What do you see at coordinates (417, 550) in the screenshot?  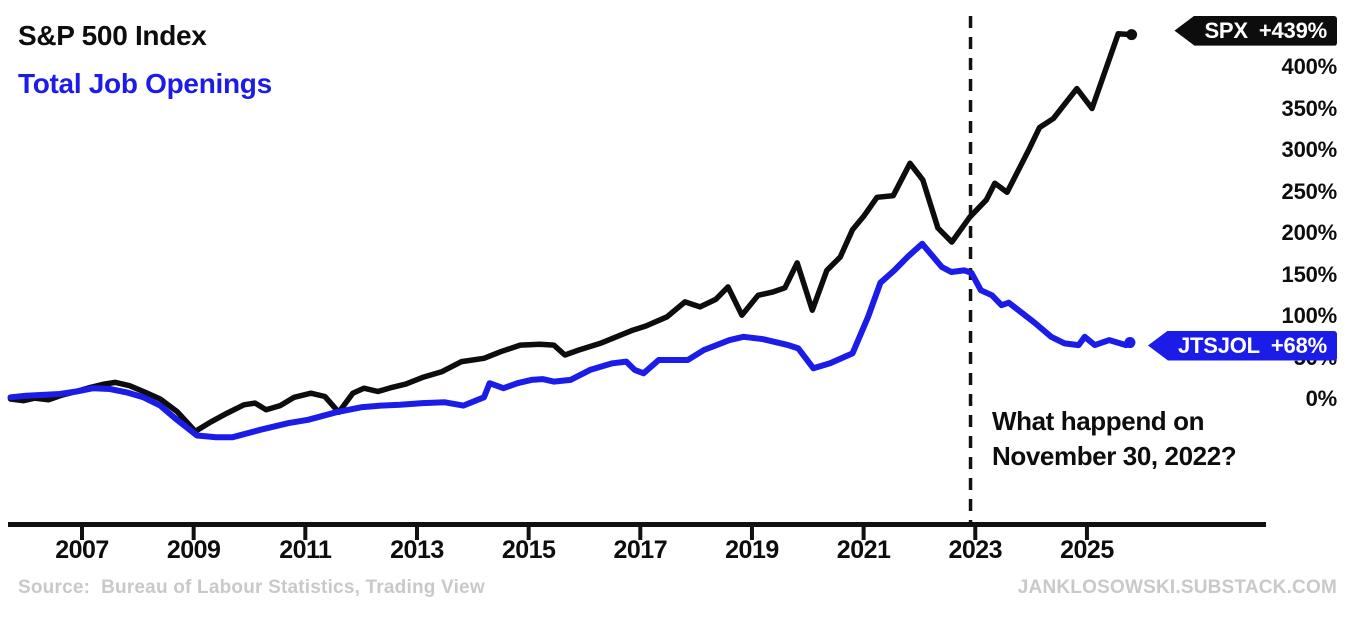 I see `x-axis-tick-label: 2013` at bounding box center [417, 550].